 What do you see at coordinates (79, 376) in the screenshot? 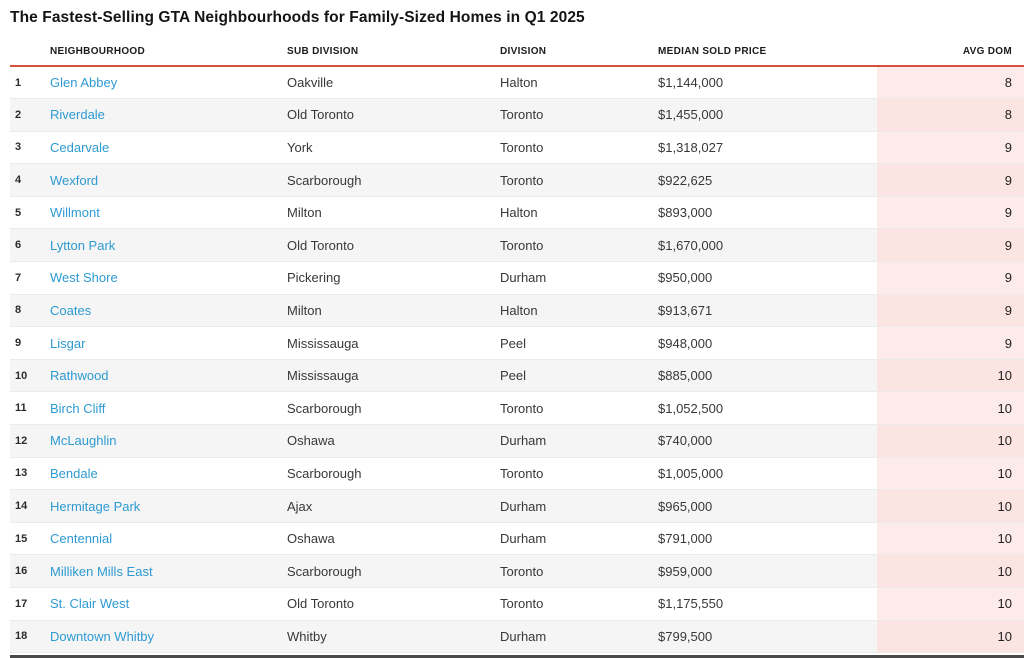
I see `neighbourhood-link: Rathwood` at bounding box center [79, 376].